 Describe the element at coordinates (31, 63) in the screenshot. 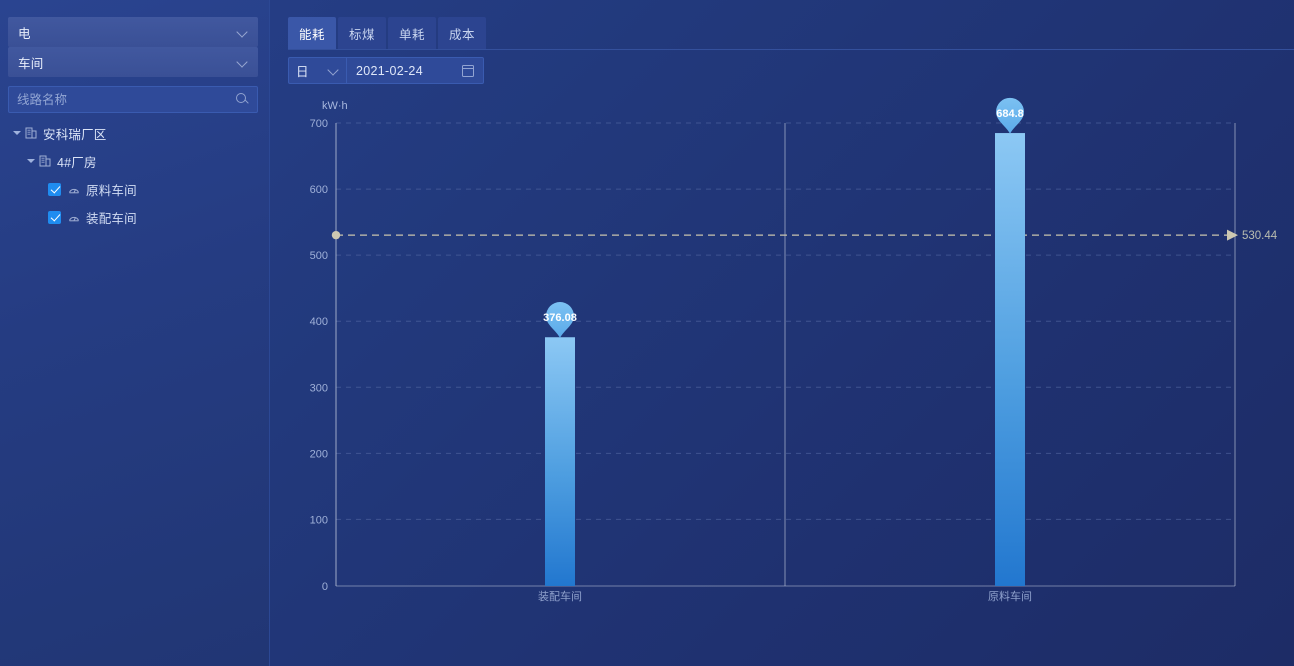

I see `scope-value: 车间` at that location.